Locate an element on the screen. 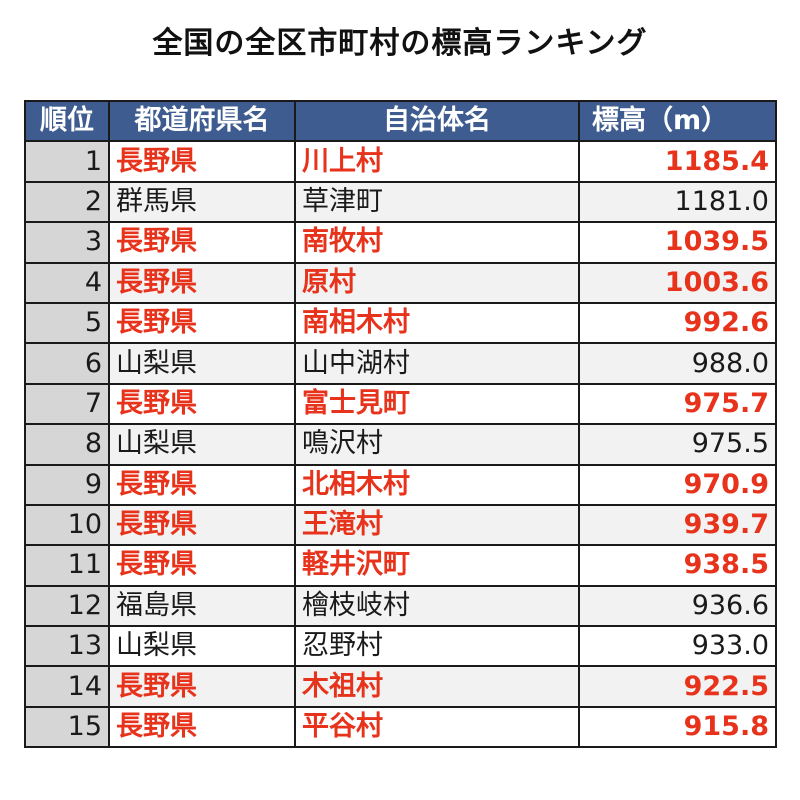  table-row: 5 長野県 南相木村 992.6 is located at coordinates (400, 323).